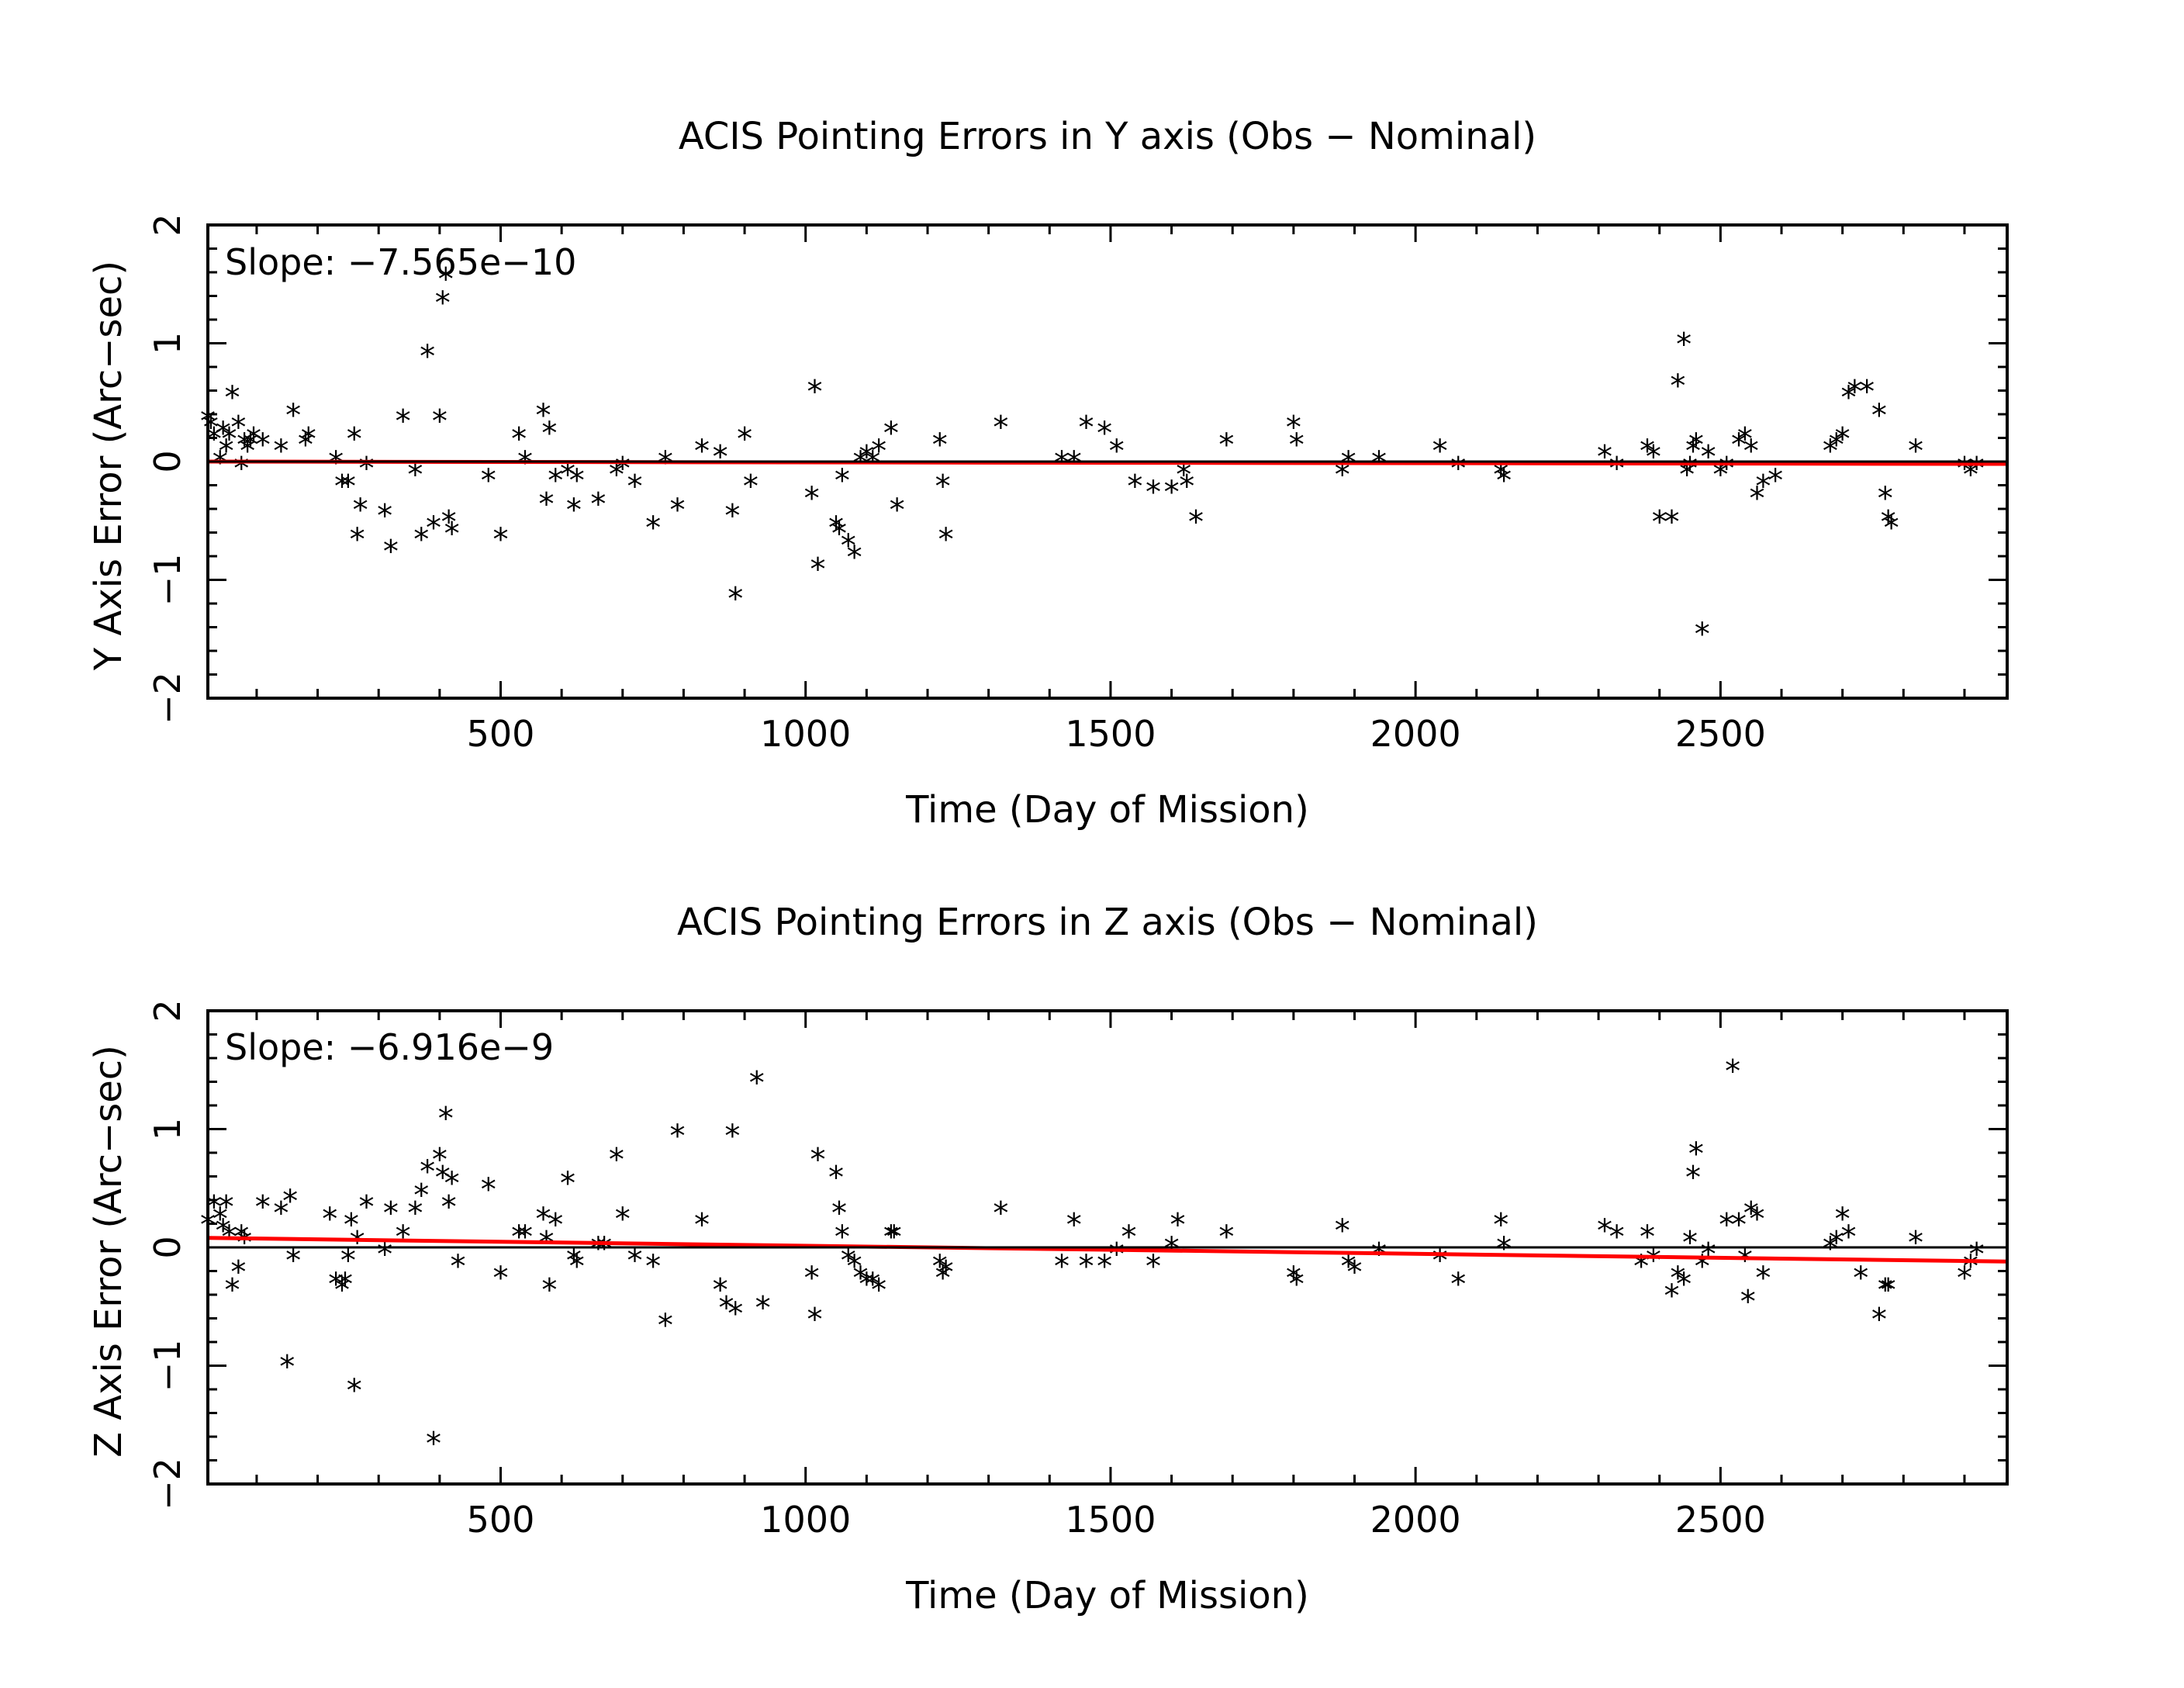 The image size is (2184, 1688). What do you see at coordinates (167, 1129) in the screenshot?
I see `y-tick-label: 1` at bounding box center [167, 1129].